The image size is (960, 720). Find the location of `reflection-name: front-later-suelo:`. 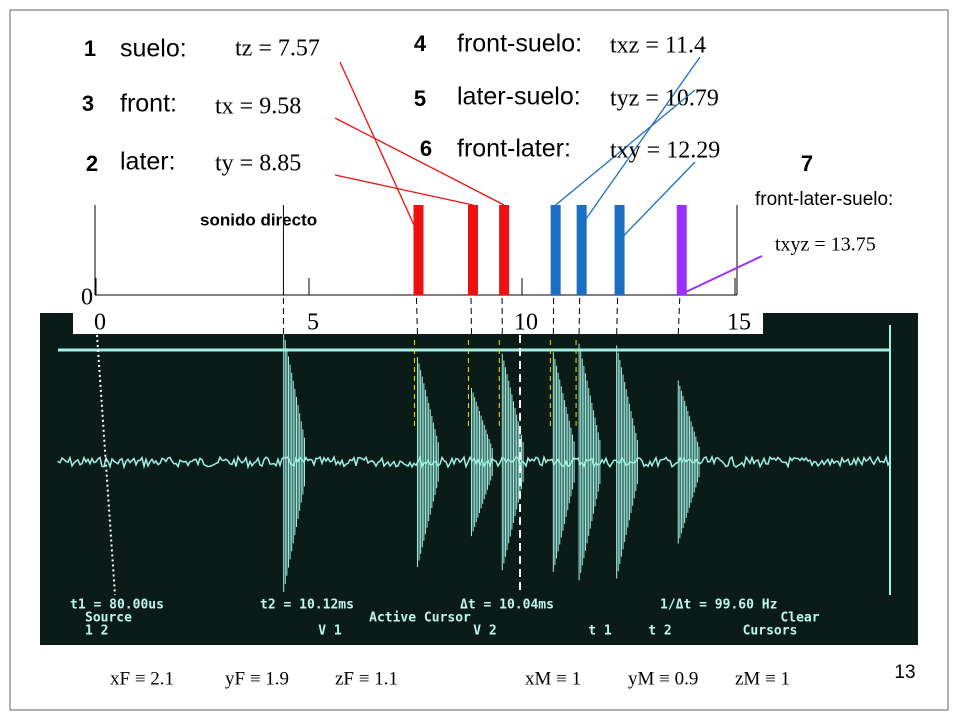

reflection-name: front-later-suelo: is located at coordinates (824, 199).